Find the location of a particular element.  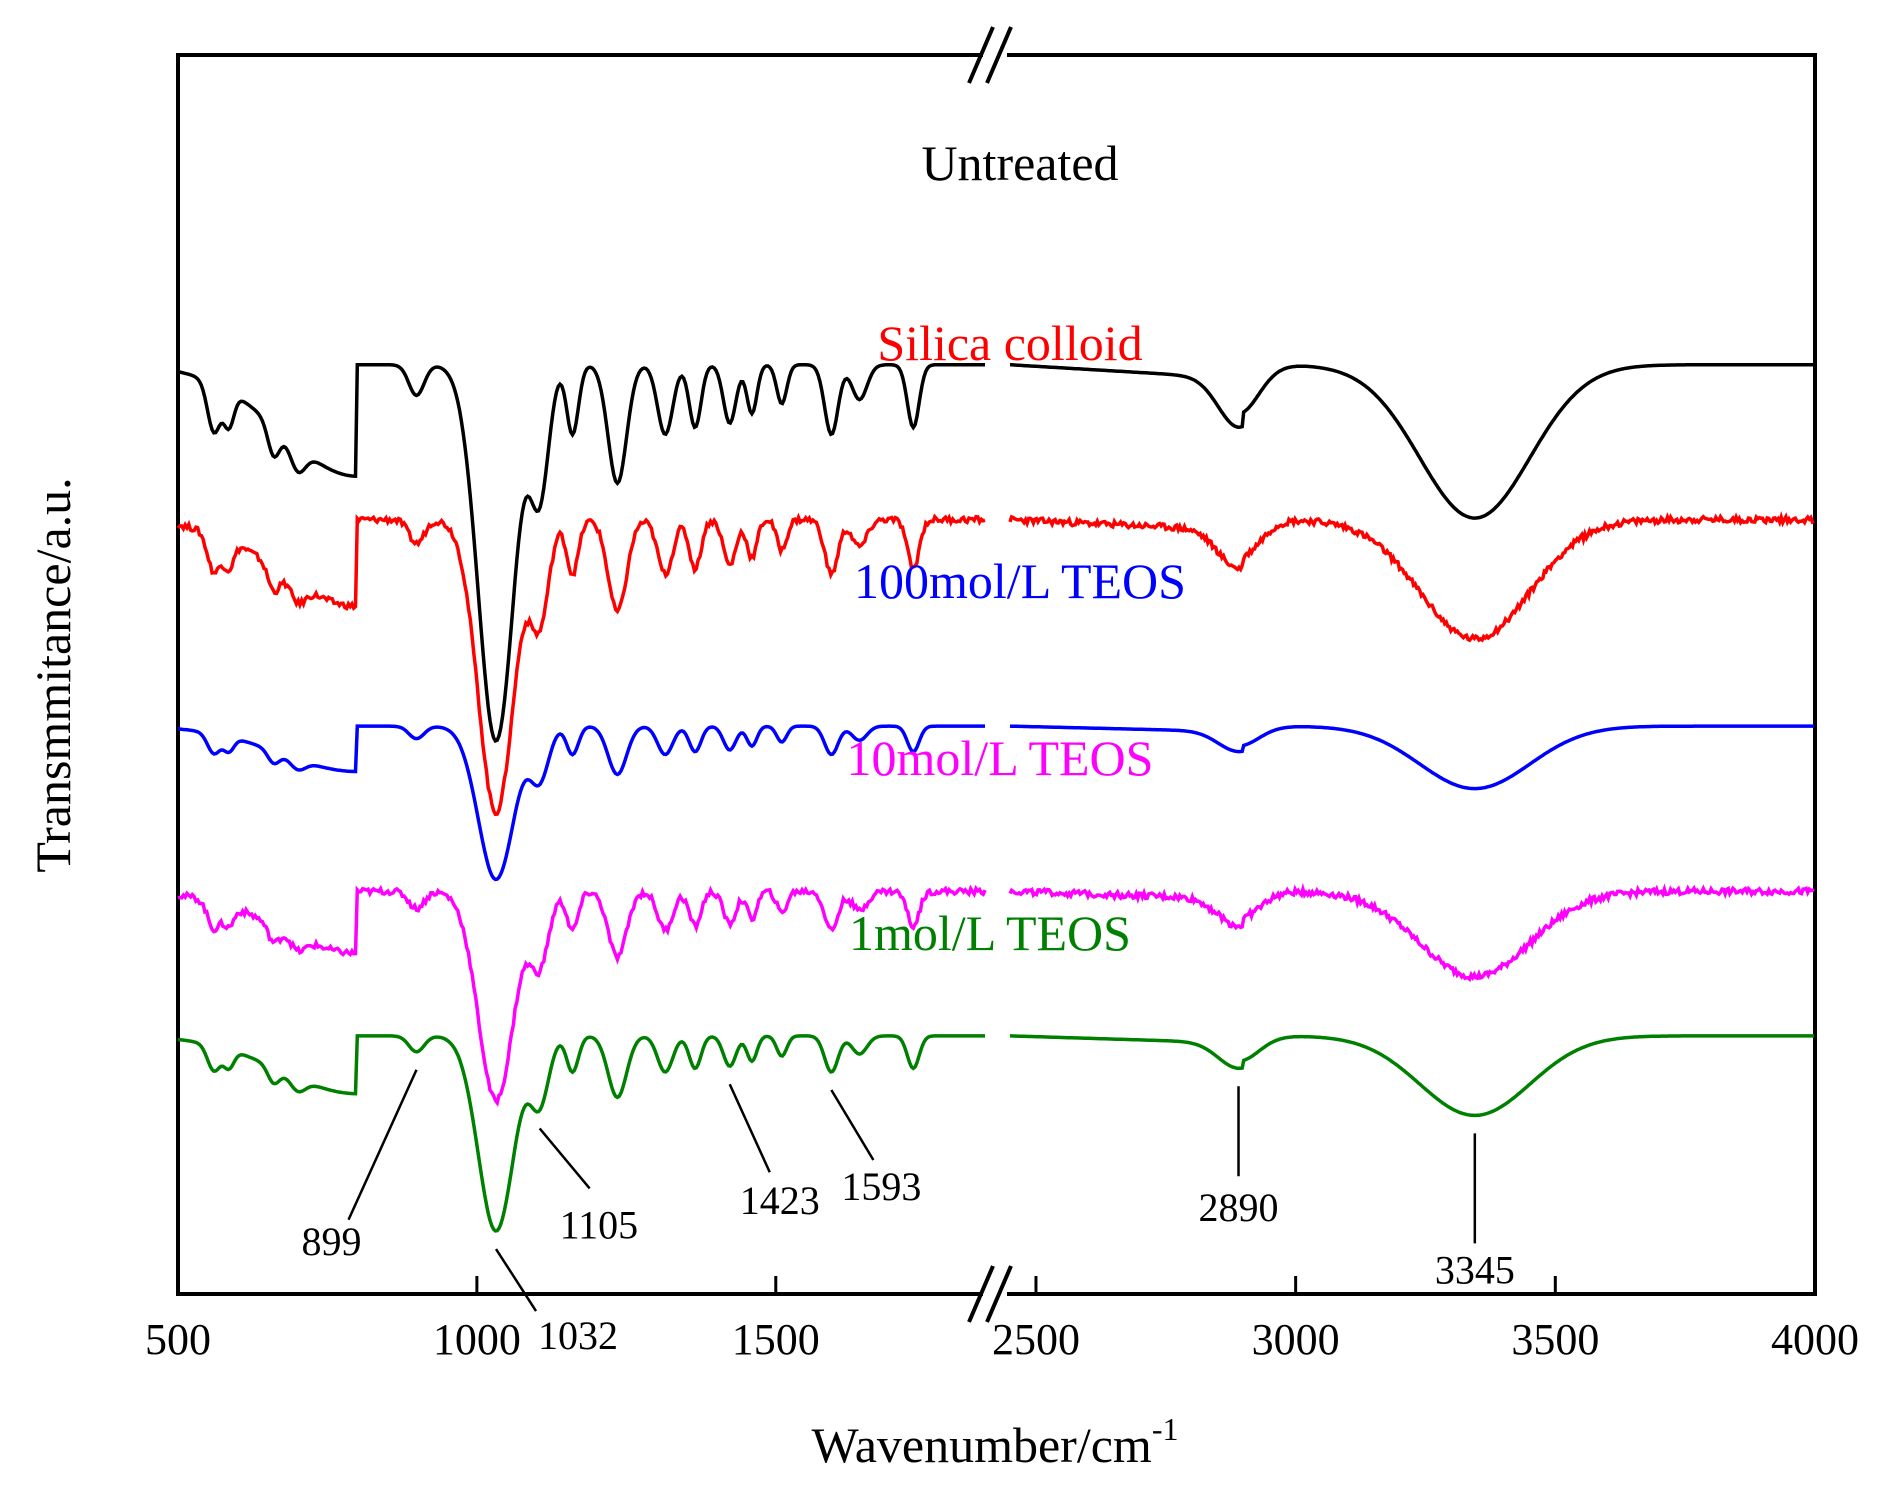

y-axis-title: Transmmitance/a.u. is located at coordinates (53, 674).